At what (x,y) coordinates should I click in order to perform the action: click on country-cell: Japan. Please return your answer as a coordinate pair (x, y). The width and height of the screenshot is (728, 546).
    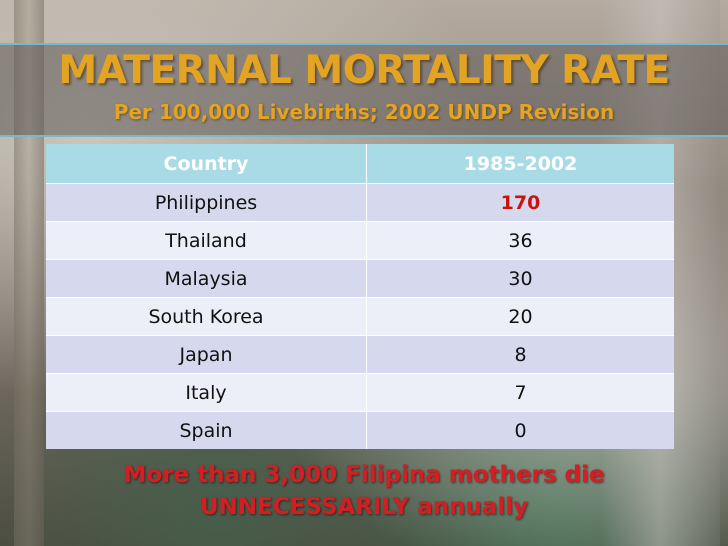
    Looking at the image, I should click on (206, 354).